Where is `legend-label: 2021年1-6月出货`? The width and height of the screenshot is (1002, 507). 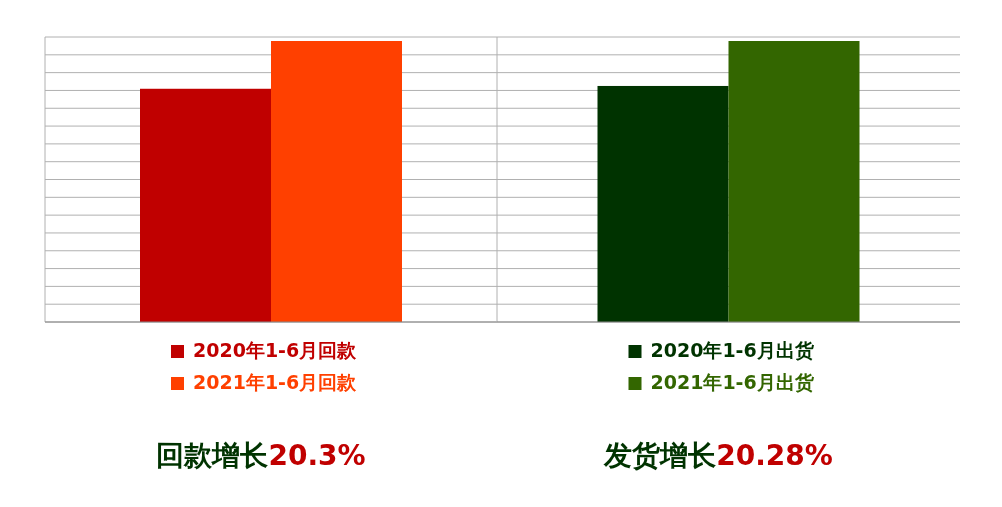 legend-label: 2021年1-6月出货 is located at coordinates (732, 382).